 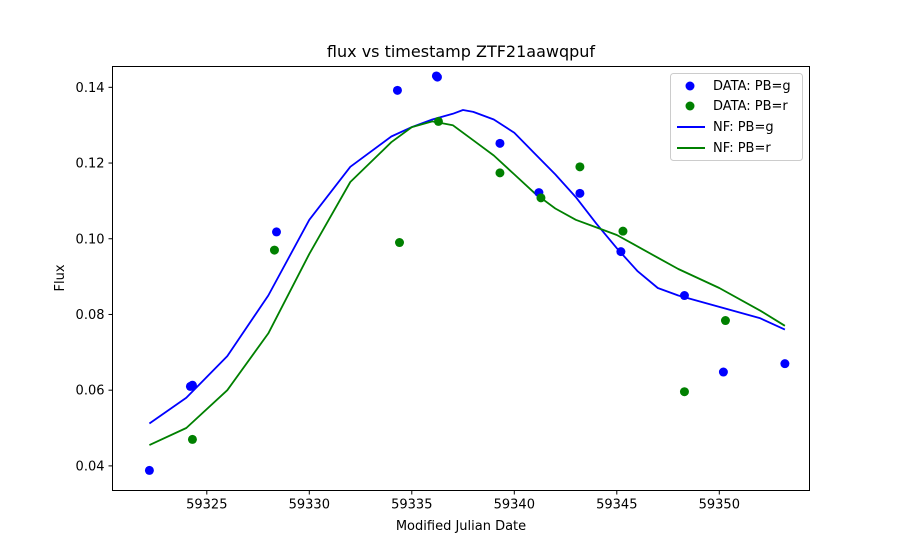 What do you see at coordinates (616, 505) in the screenshot?
I see `x-tick-label: 59345` at bounding box center [616, 505].